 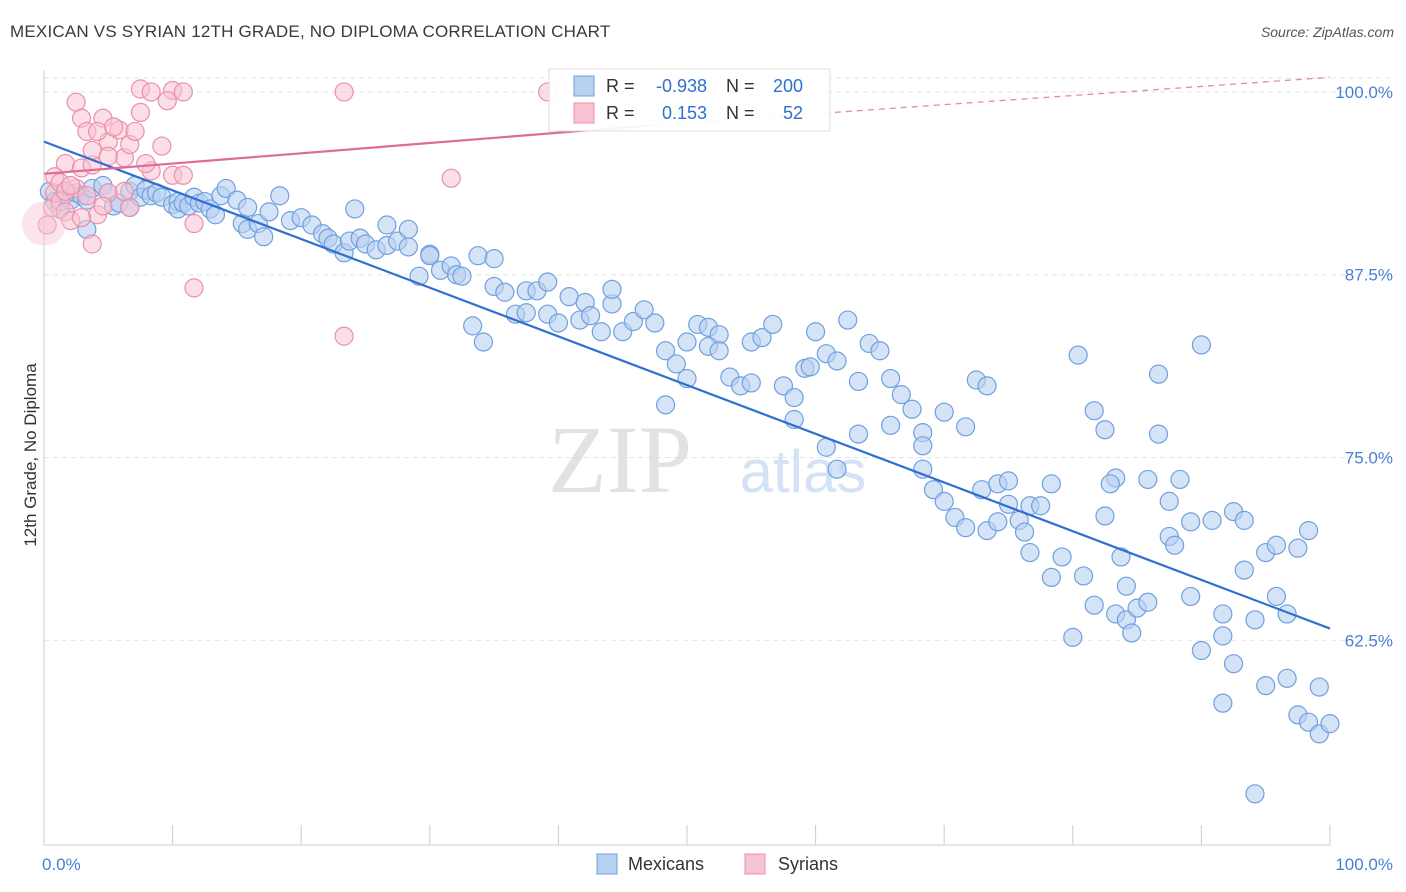 I want to click on x-tick-label-end: 100.0%, so click(x=1364, y=864).